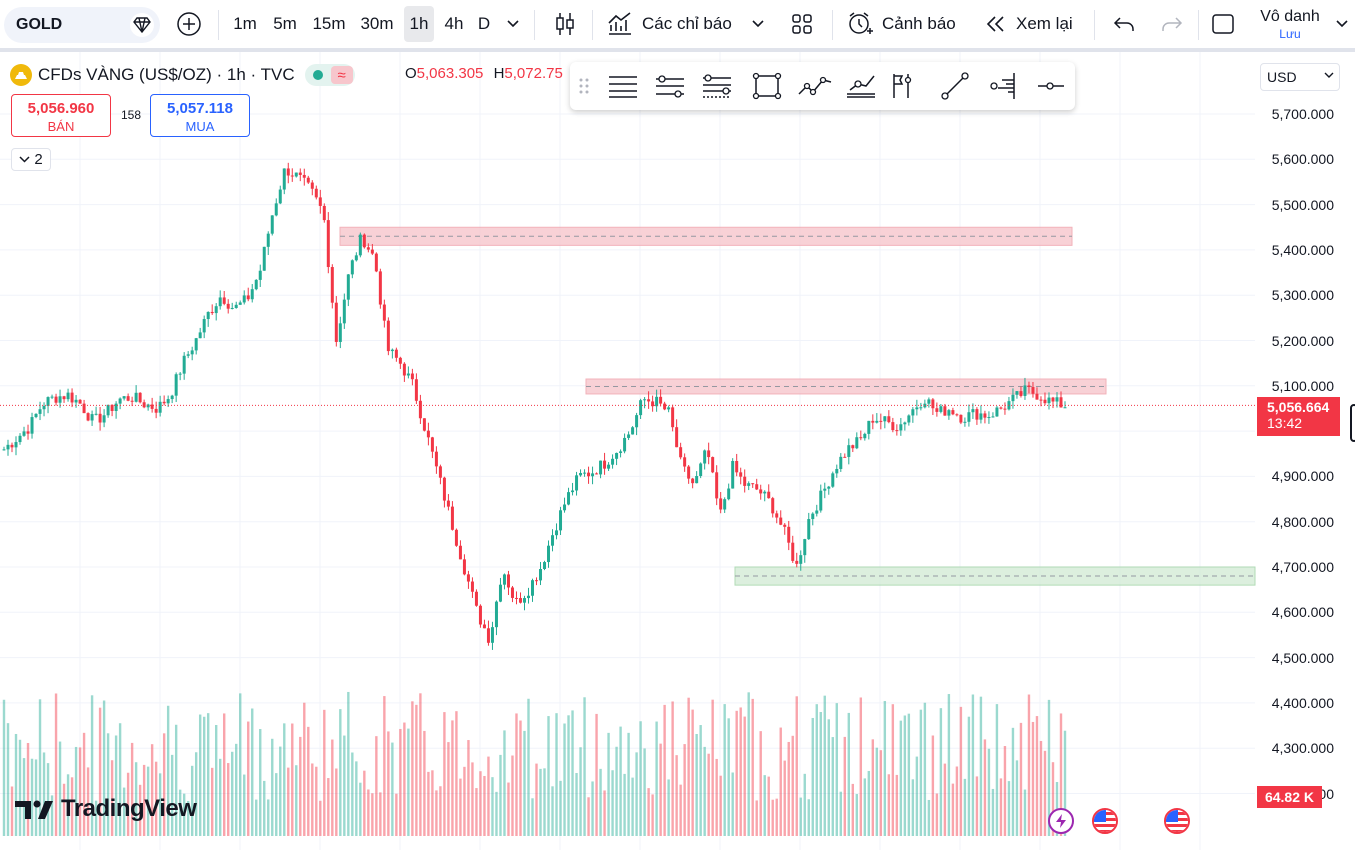  Describe the element at coordinates (419, 24) in the screenshot. I see `interval-1h: 1h` at that location.